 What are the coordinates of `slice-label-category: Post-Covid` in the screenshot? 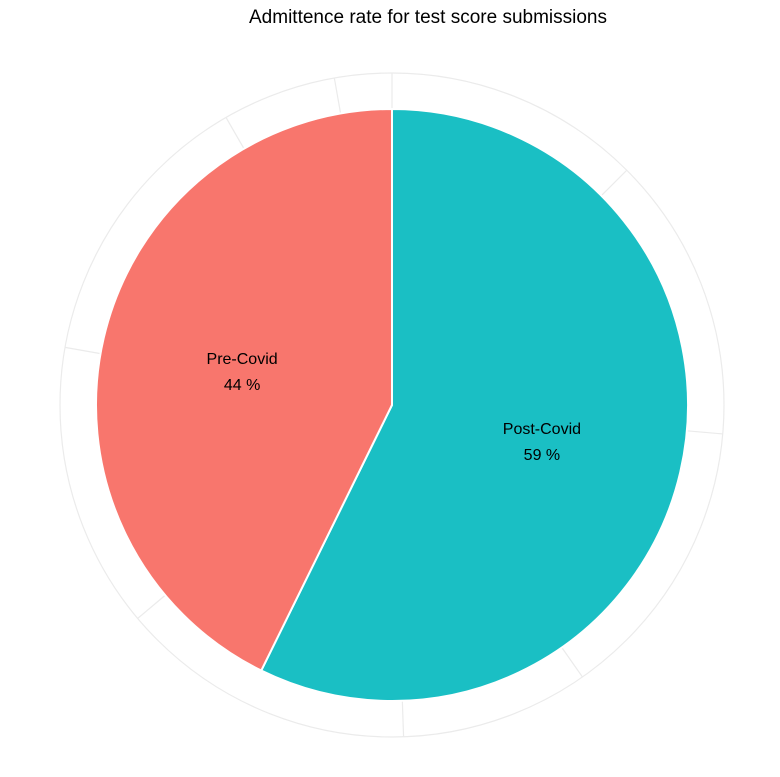 It's located at (542, 429).